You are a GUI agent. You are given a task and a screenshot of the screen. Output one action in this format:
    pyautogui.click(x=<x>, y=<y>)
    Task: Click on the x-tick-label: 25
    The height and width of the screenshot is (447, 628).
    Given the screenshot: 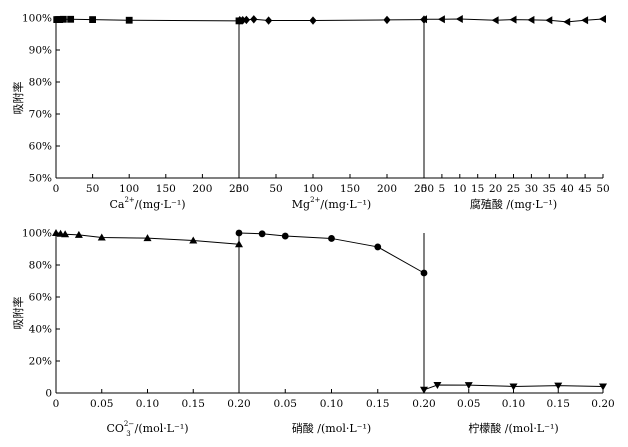 What is the action you would take?
    pyautogui.click(x=513, y=189)
    